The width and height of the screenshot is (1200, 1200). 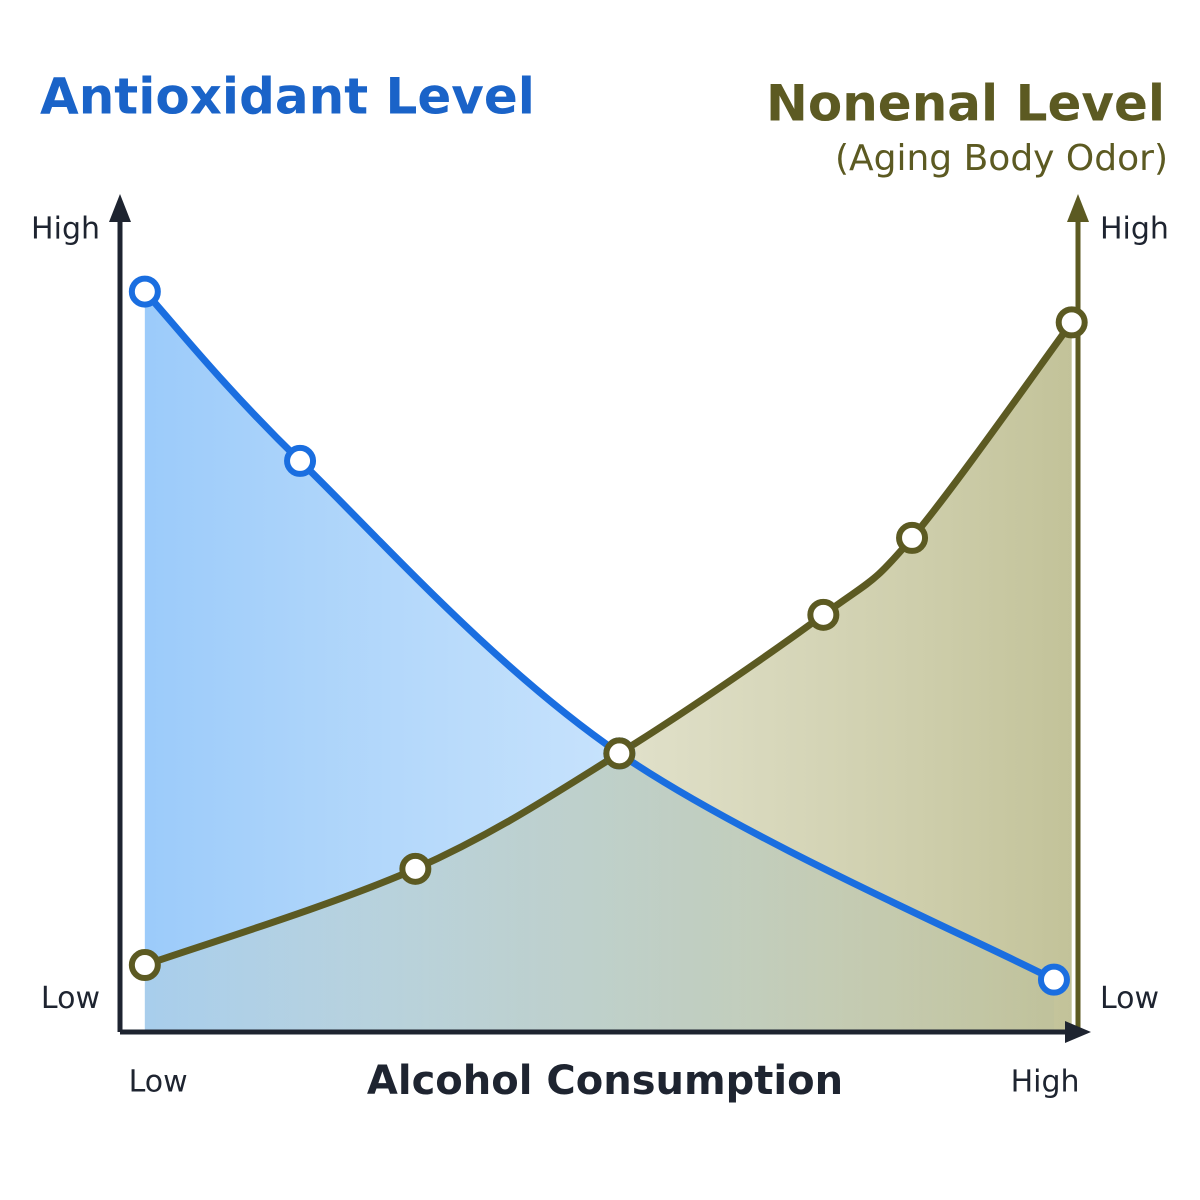 I want to click on y-tick-label: High, so click(x=65, y=229).